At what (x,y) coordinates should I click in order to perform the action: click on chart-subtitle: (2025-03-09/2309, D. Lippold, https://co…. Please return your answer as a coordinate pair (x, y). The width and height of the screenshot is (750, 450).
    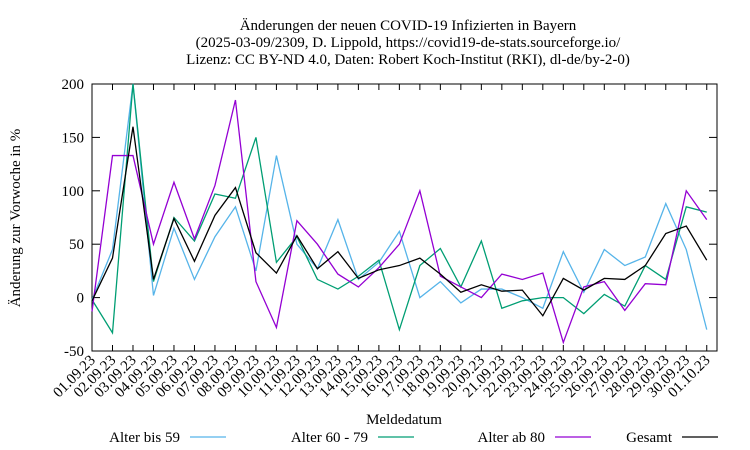
    Looking at the image, I should click on (408, 43).